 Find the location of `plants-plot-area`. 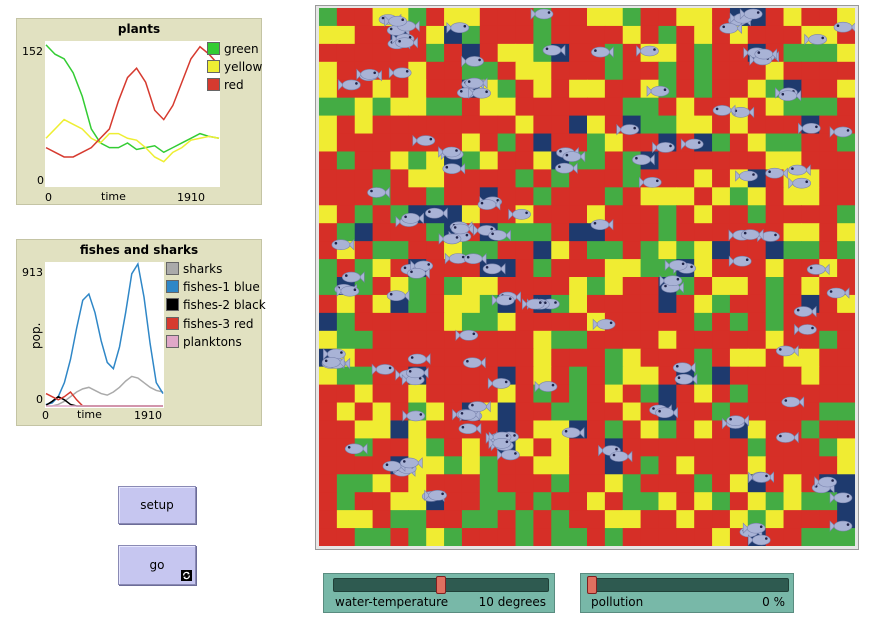

plants-plot-area is located at coordinates (132, 114).